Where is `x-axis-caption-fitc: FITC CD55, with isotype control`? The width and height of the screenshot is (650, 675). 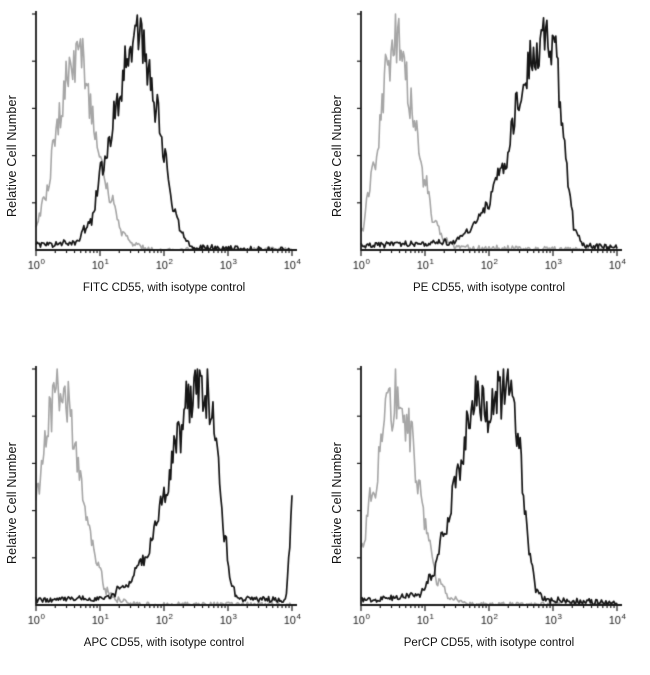
x-axis-caption-fitc: FITC CD55, with isotype control is located at coordinates (164, 288).